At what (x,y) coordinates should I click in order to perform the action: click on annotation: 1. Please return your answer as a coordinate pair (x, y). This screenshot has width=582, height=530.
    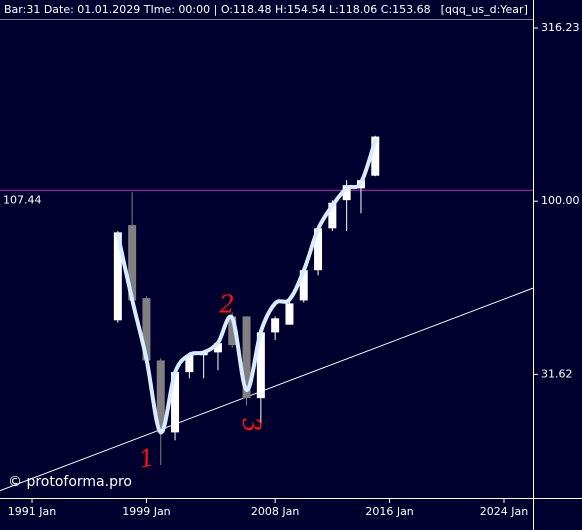
    Looking at the image, I should click on (147, 458).